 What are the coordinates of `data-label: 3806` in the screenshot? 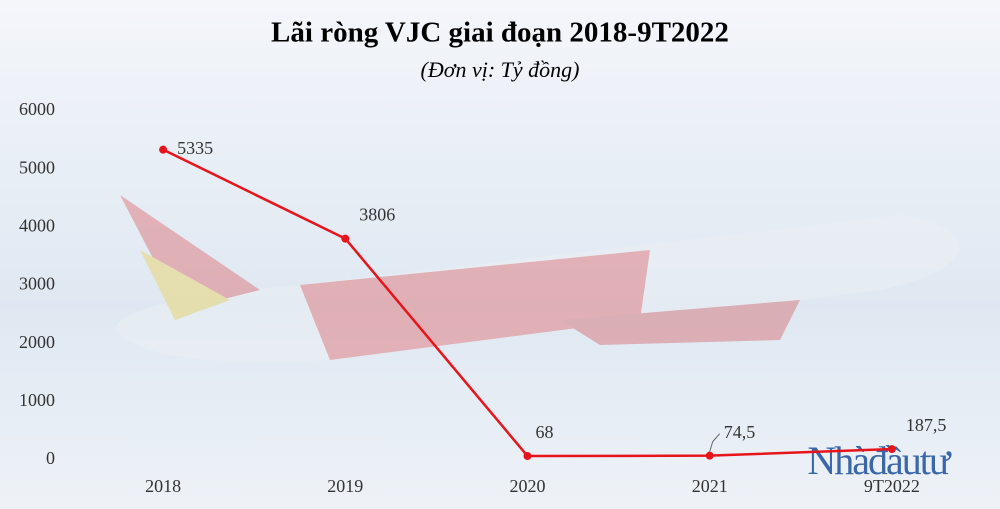 It's located at (377, 215).